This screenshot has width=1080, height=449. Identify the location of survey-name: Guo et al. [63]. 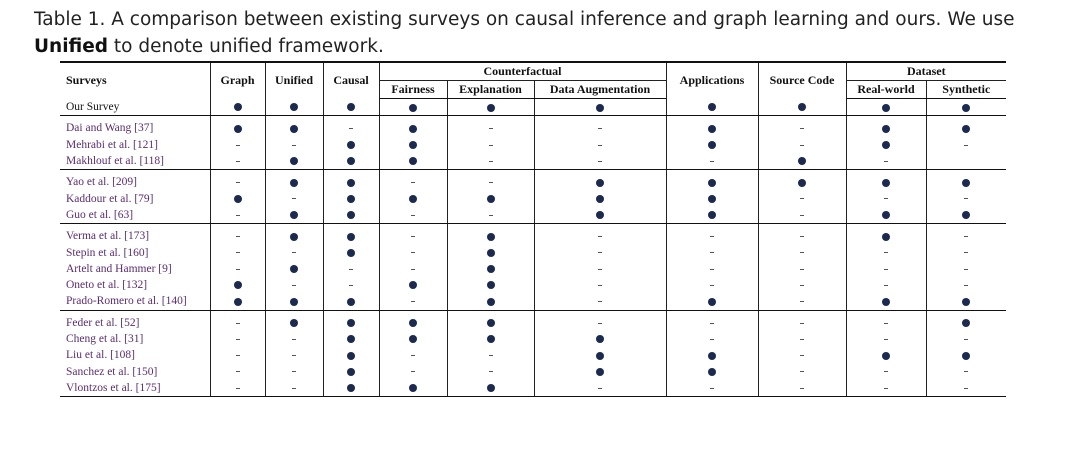
(135, 215).